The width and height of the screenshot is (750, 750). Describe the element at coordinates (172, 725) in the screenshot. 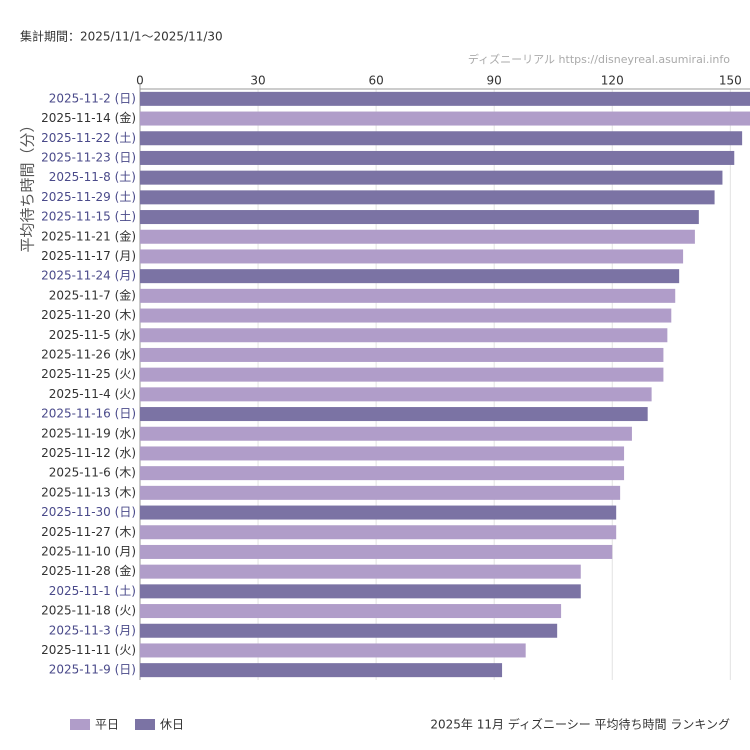

I see `legend-label: 休日` at that location.